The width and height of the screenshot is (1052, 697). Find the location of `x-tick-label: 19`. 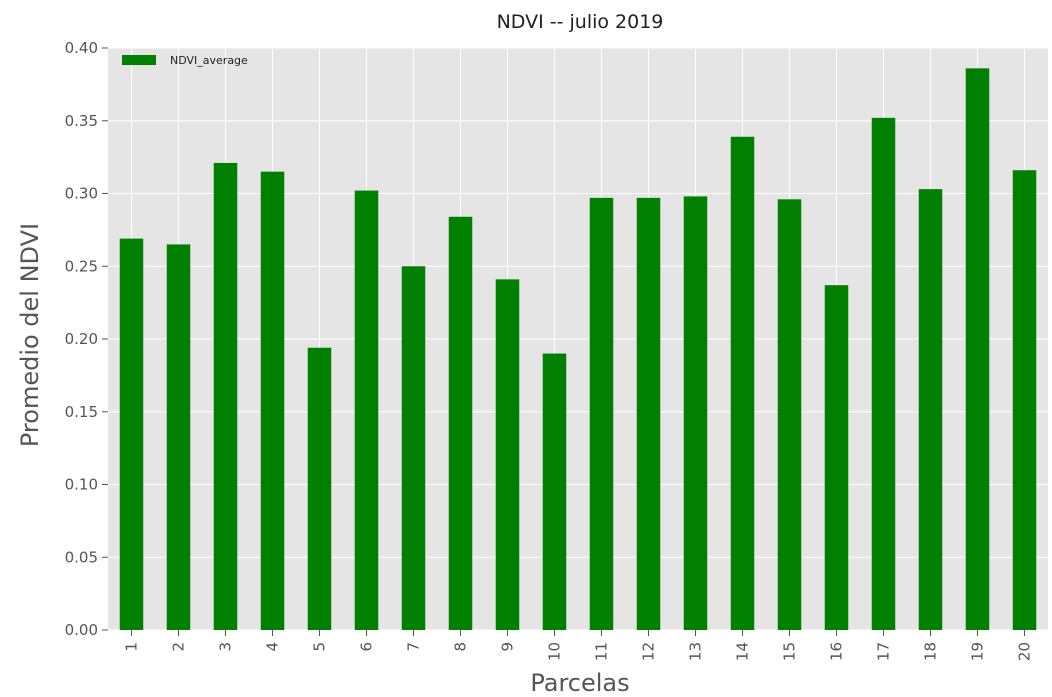

x-tick-label: 19 is located at coordinates (978, 651).